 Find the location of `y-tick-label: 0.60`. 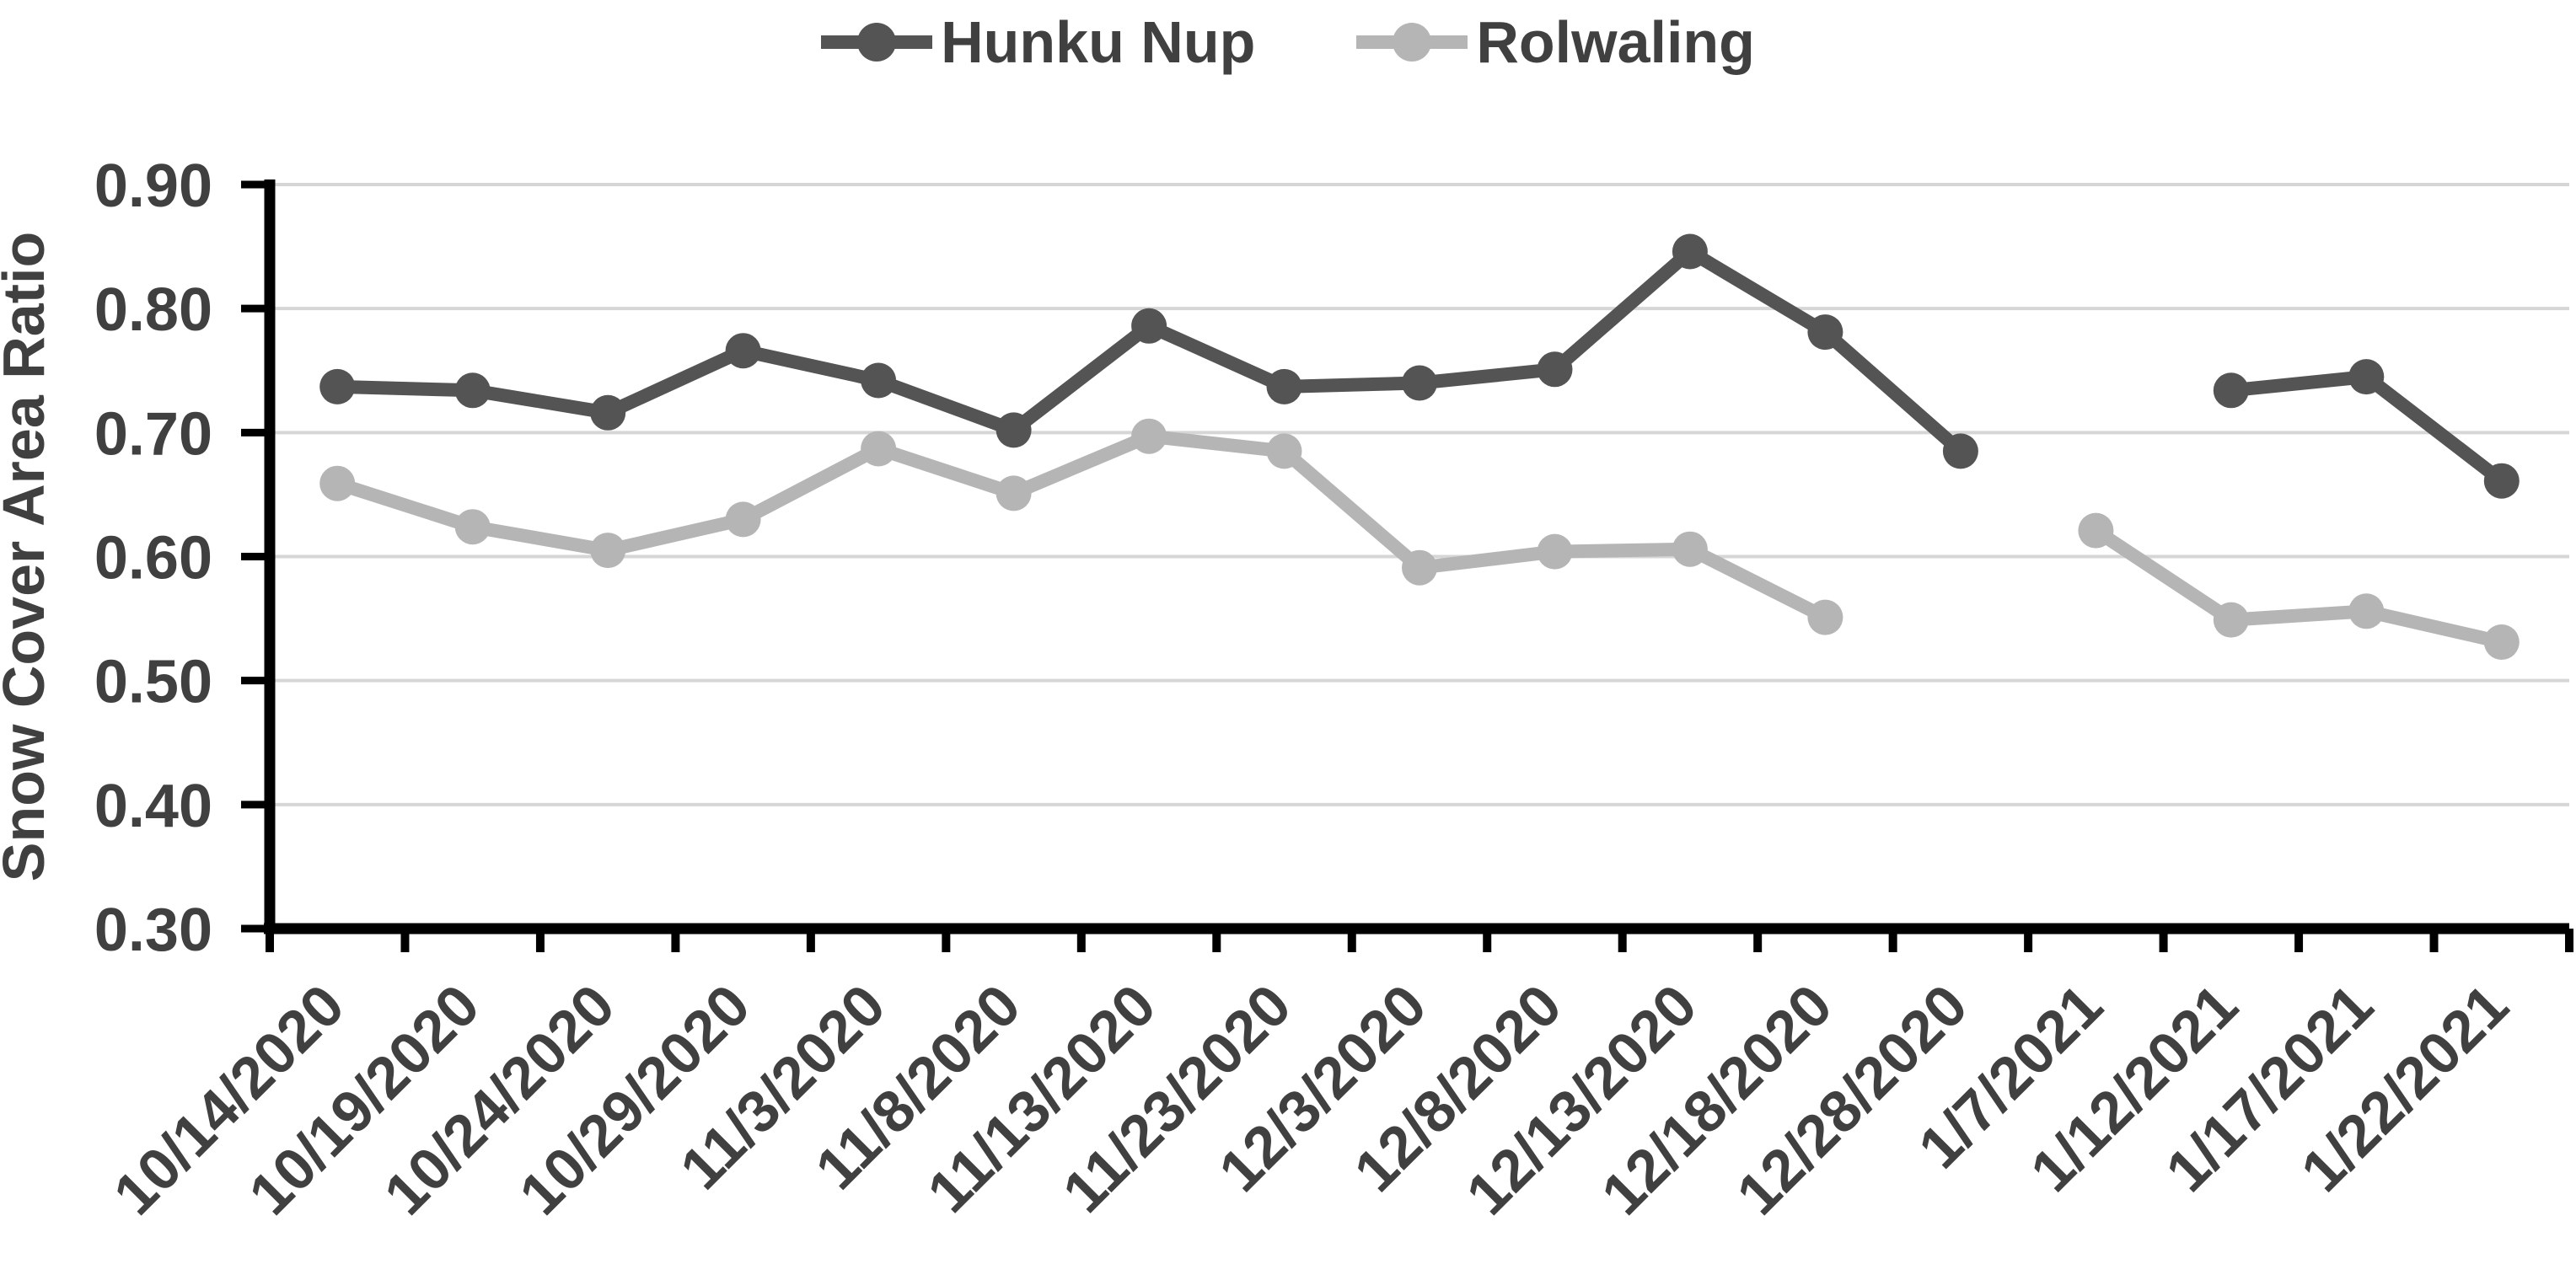

y-tick-label: 0.60 is located at coordinates (153, 559).